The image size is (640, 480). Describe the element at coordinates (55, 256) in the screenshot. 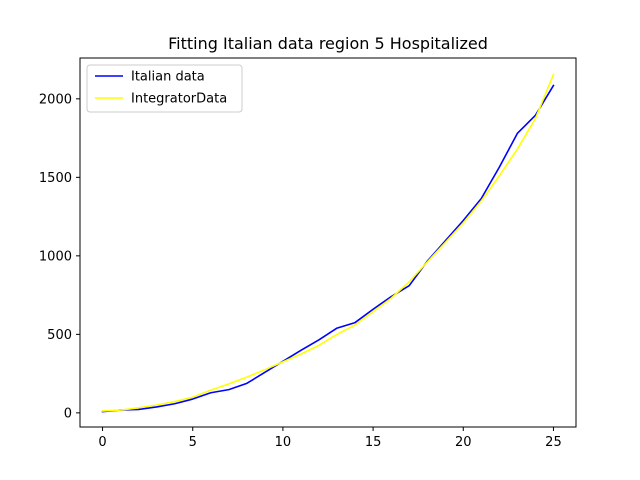

I see `y-tick-label: 1000` at that location.